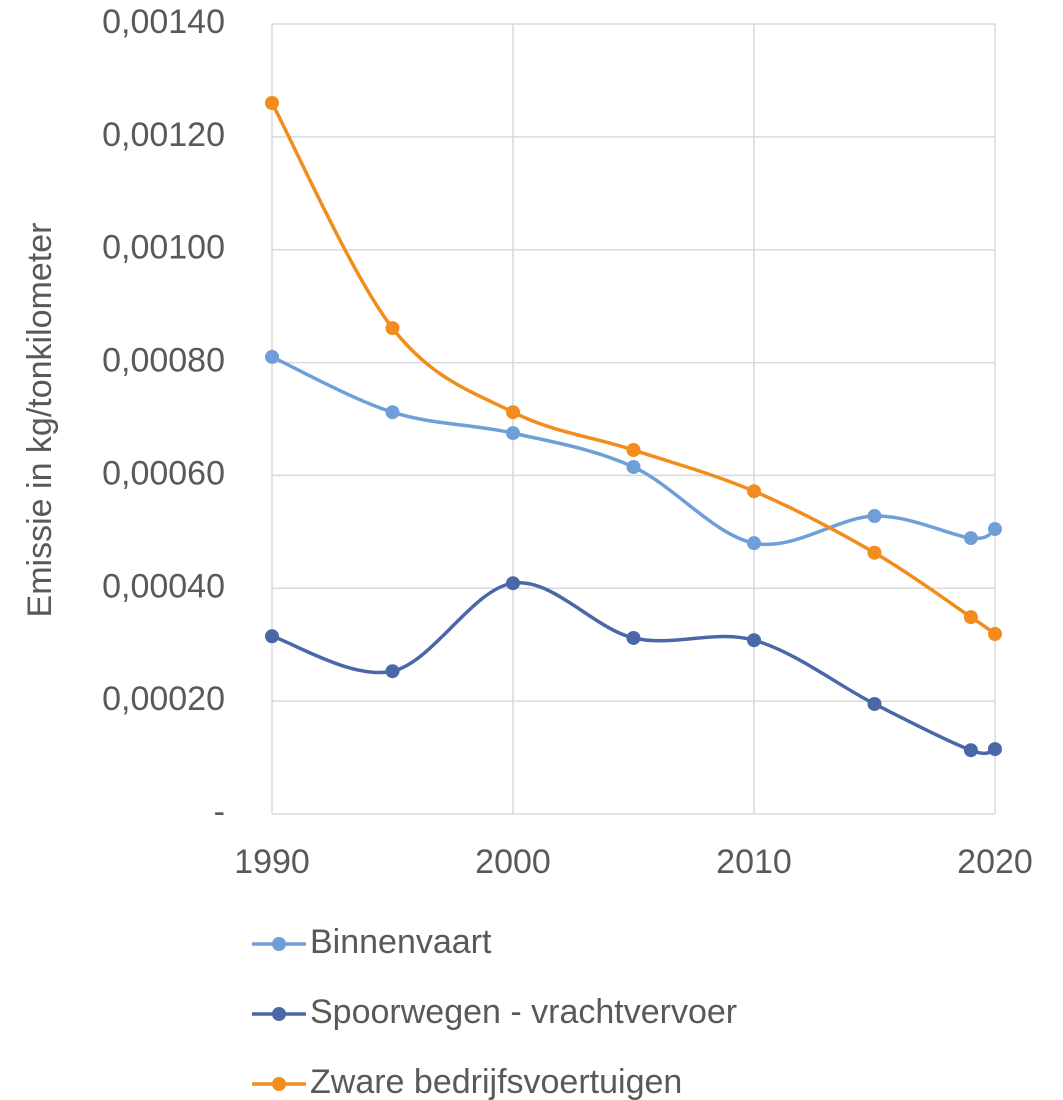  Describe the element at coordinates (219, 812) in the screenshot. I see `y-tick-label: -` at that location.